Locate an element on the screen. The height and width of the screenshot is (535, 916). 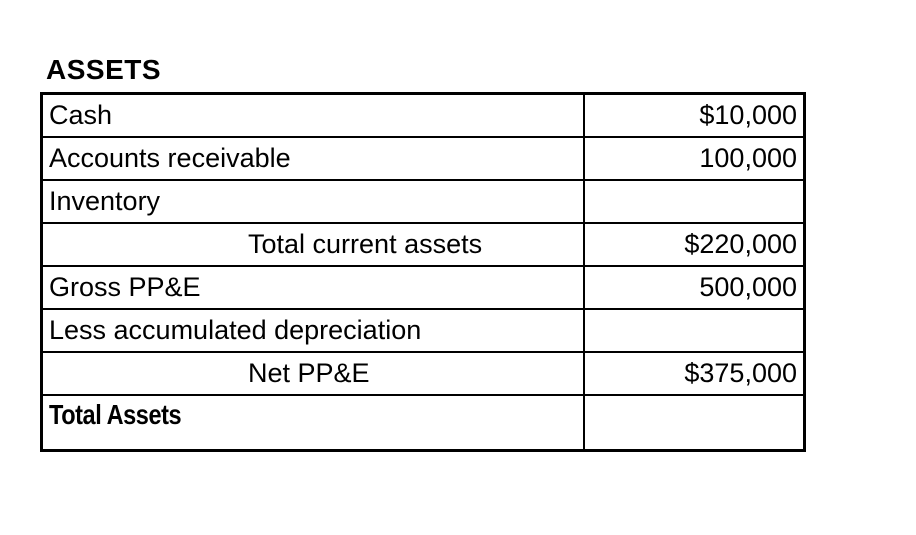
row-value-cell: $220,000 is located at coordinates (694, 244).